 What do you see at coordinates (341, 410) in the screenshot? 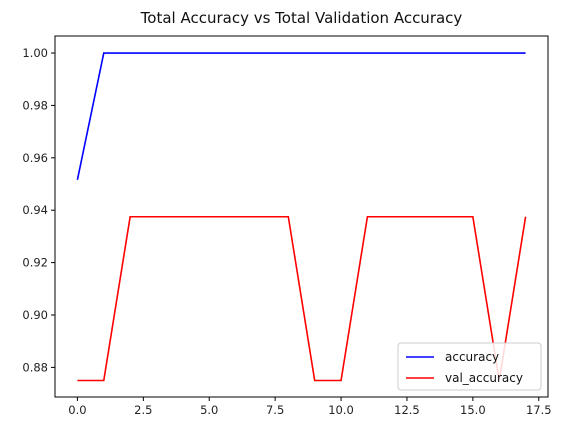
I see `x-tick-label: 10.0` at bounding box center [341, 410].